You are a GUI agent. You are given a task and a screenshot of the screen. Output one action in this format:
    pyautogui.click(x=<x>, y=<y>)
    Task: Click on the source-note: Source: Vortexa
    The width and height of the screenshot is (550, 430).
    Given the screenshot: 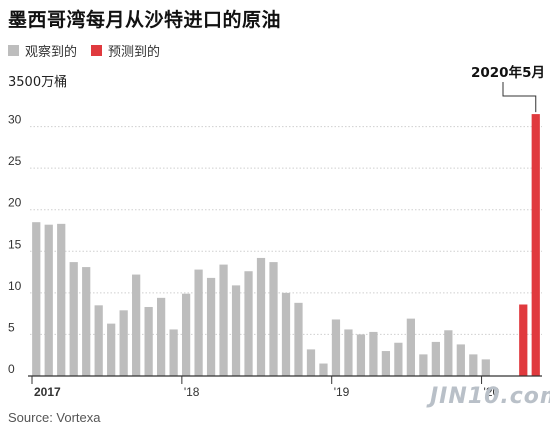 What is the action you would take?
    pyautogui.click(x=54, y=417)
    